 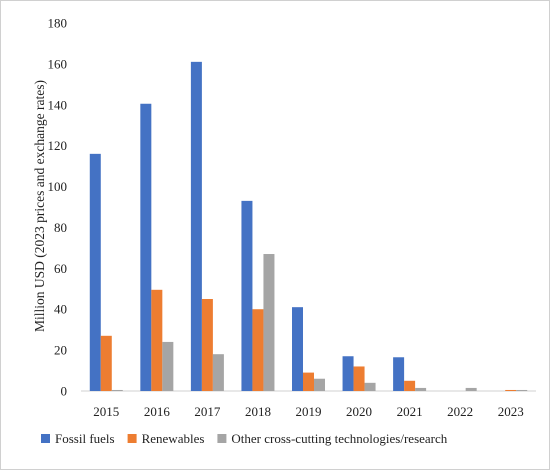 What do you see at coordinates (157, 411) in the screenshot?
I see `x-tick-label: 2016` at bounding box center [157, 411].